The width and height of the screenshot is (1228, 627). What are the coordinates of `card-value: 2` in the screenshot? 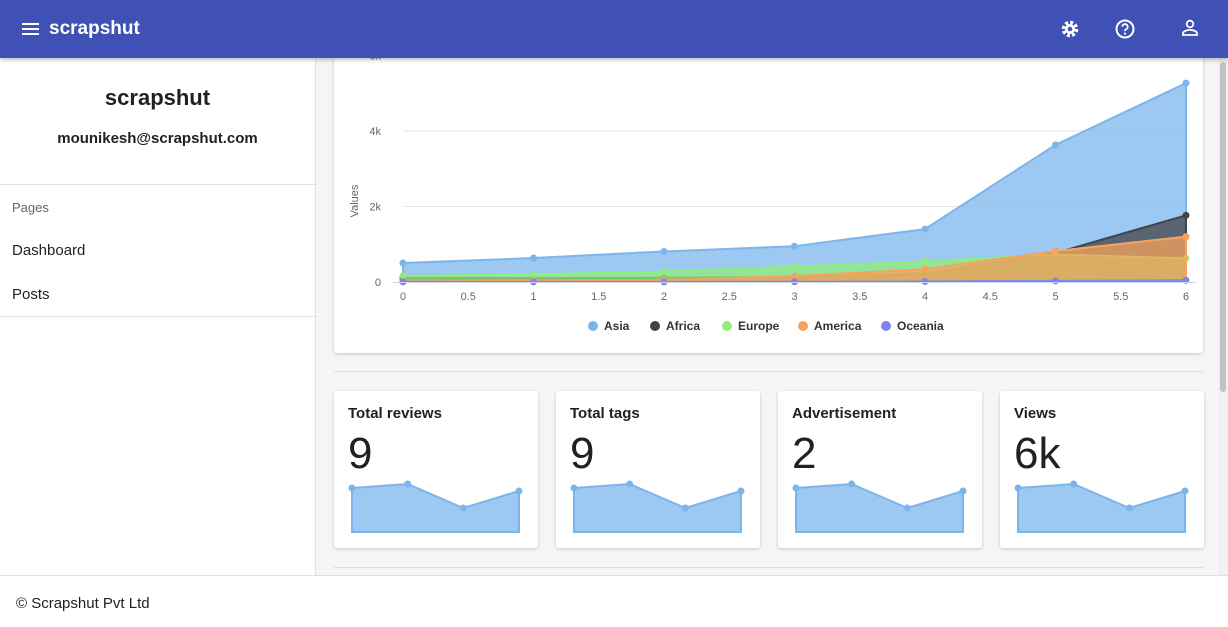 It's located at (804, 453).